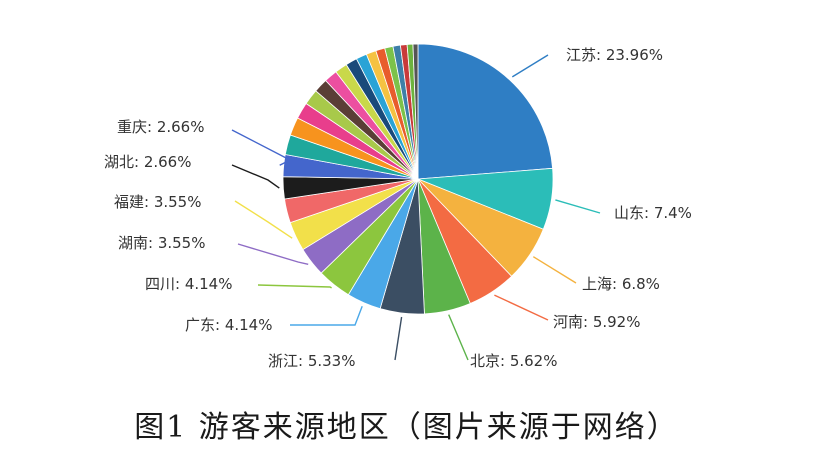 Image resolution: width=813 pixels, height=462 pixels. I want to click on slice-label-山东: 山东: 7.4%, so click(653, 213).